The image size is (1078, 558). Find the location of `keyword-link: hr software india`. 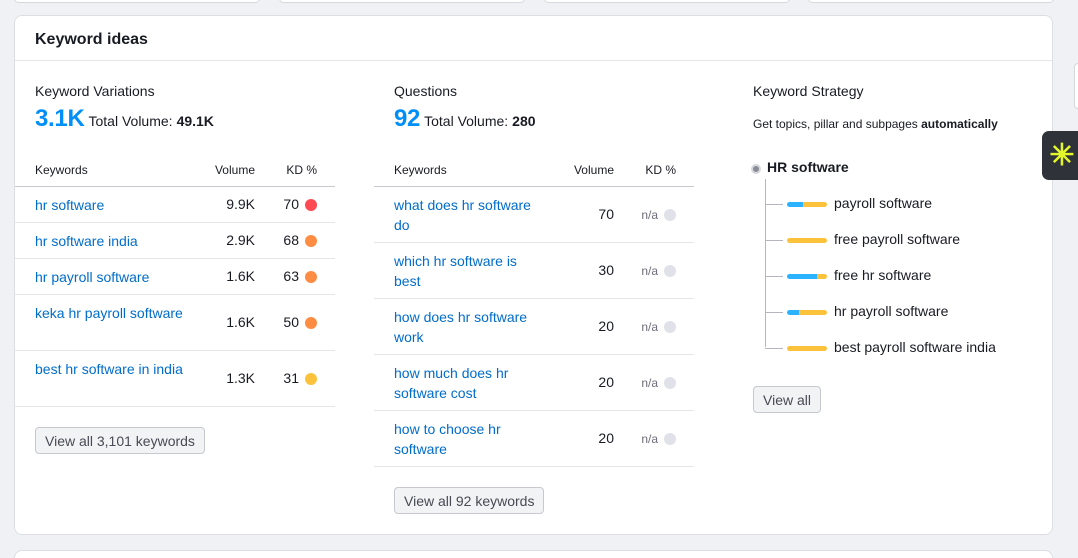

keyword-link: hr software india is located at coordinates (86, 241).